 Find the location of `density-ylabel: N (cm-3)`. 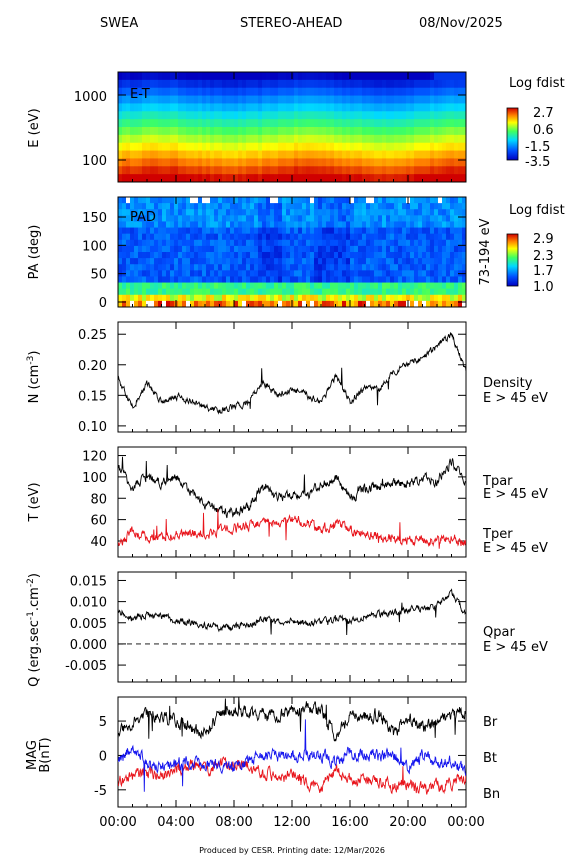

density-ylabel: N (cm-3) is located at coordinates (34, 377).